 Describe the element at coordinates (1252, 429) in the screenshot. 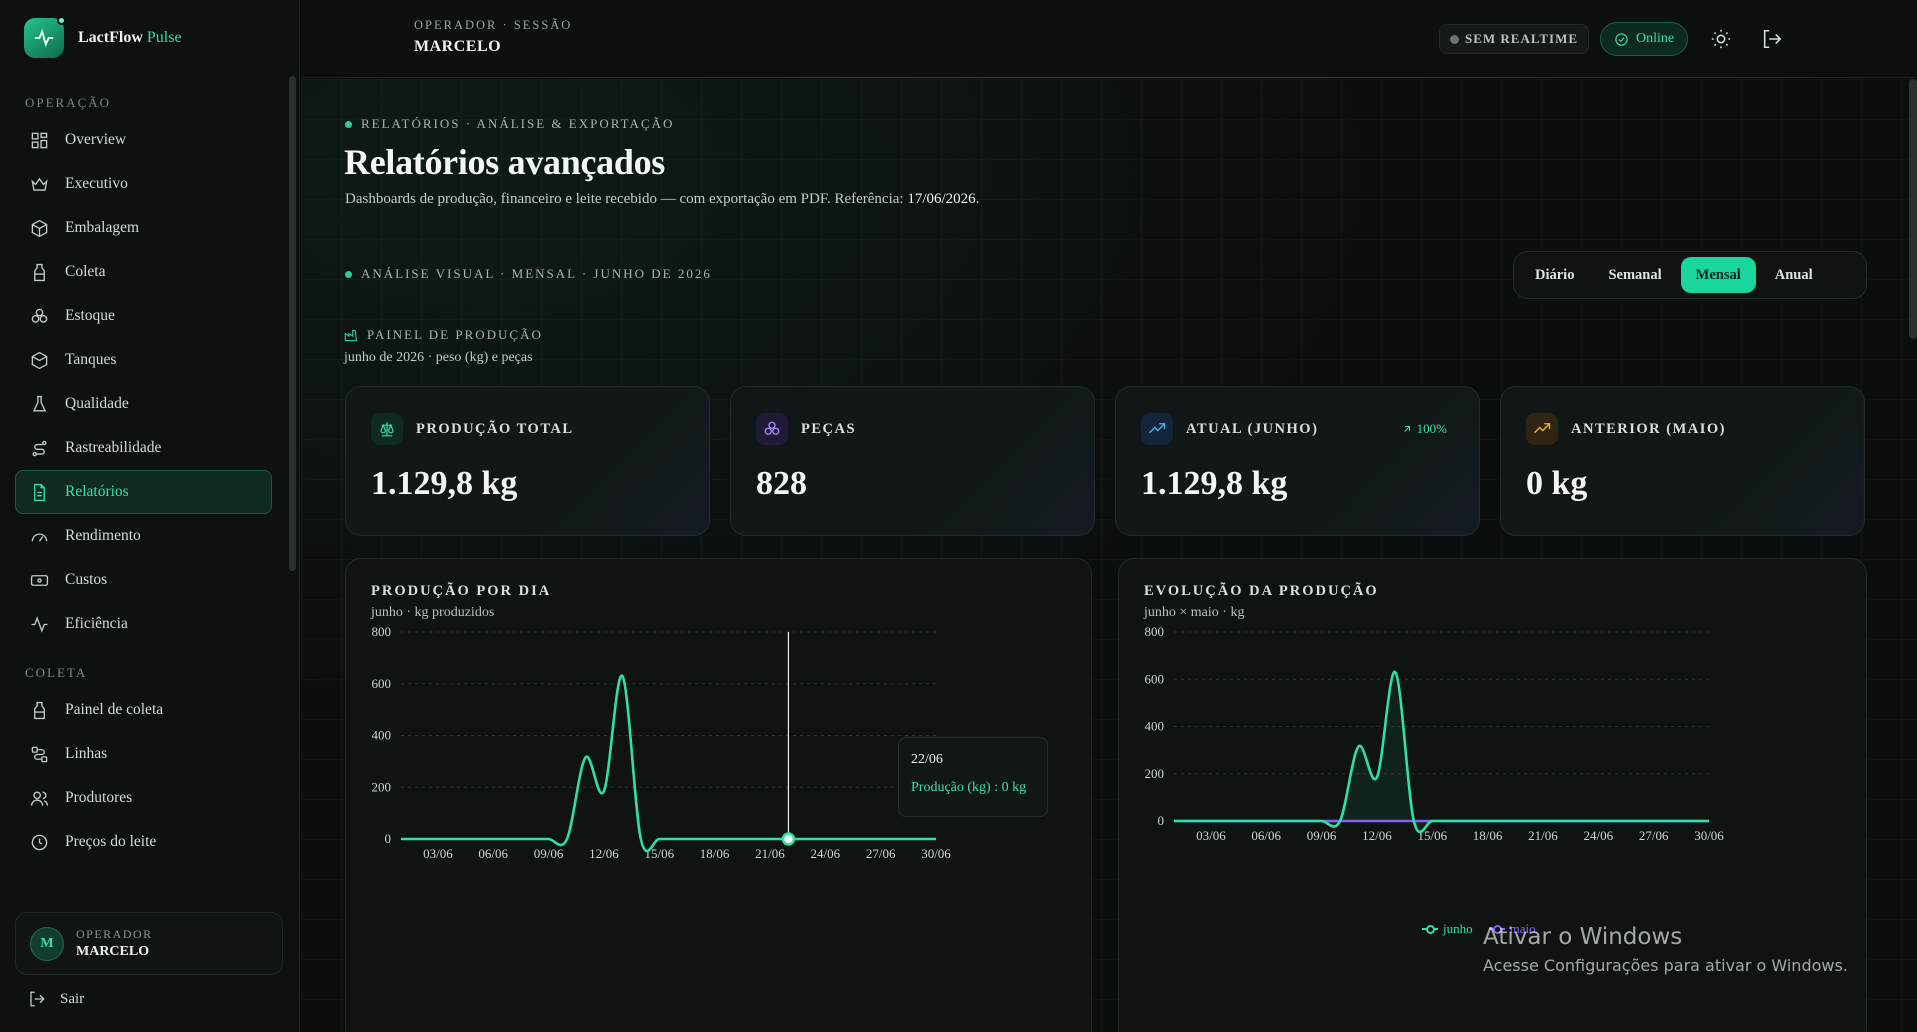

I see `kpi-label: ATUAL (JUNHO)` at that location.